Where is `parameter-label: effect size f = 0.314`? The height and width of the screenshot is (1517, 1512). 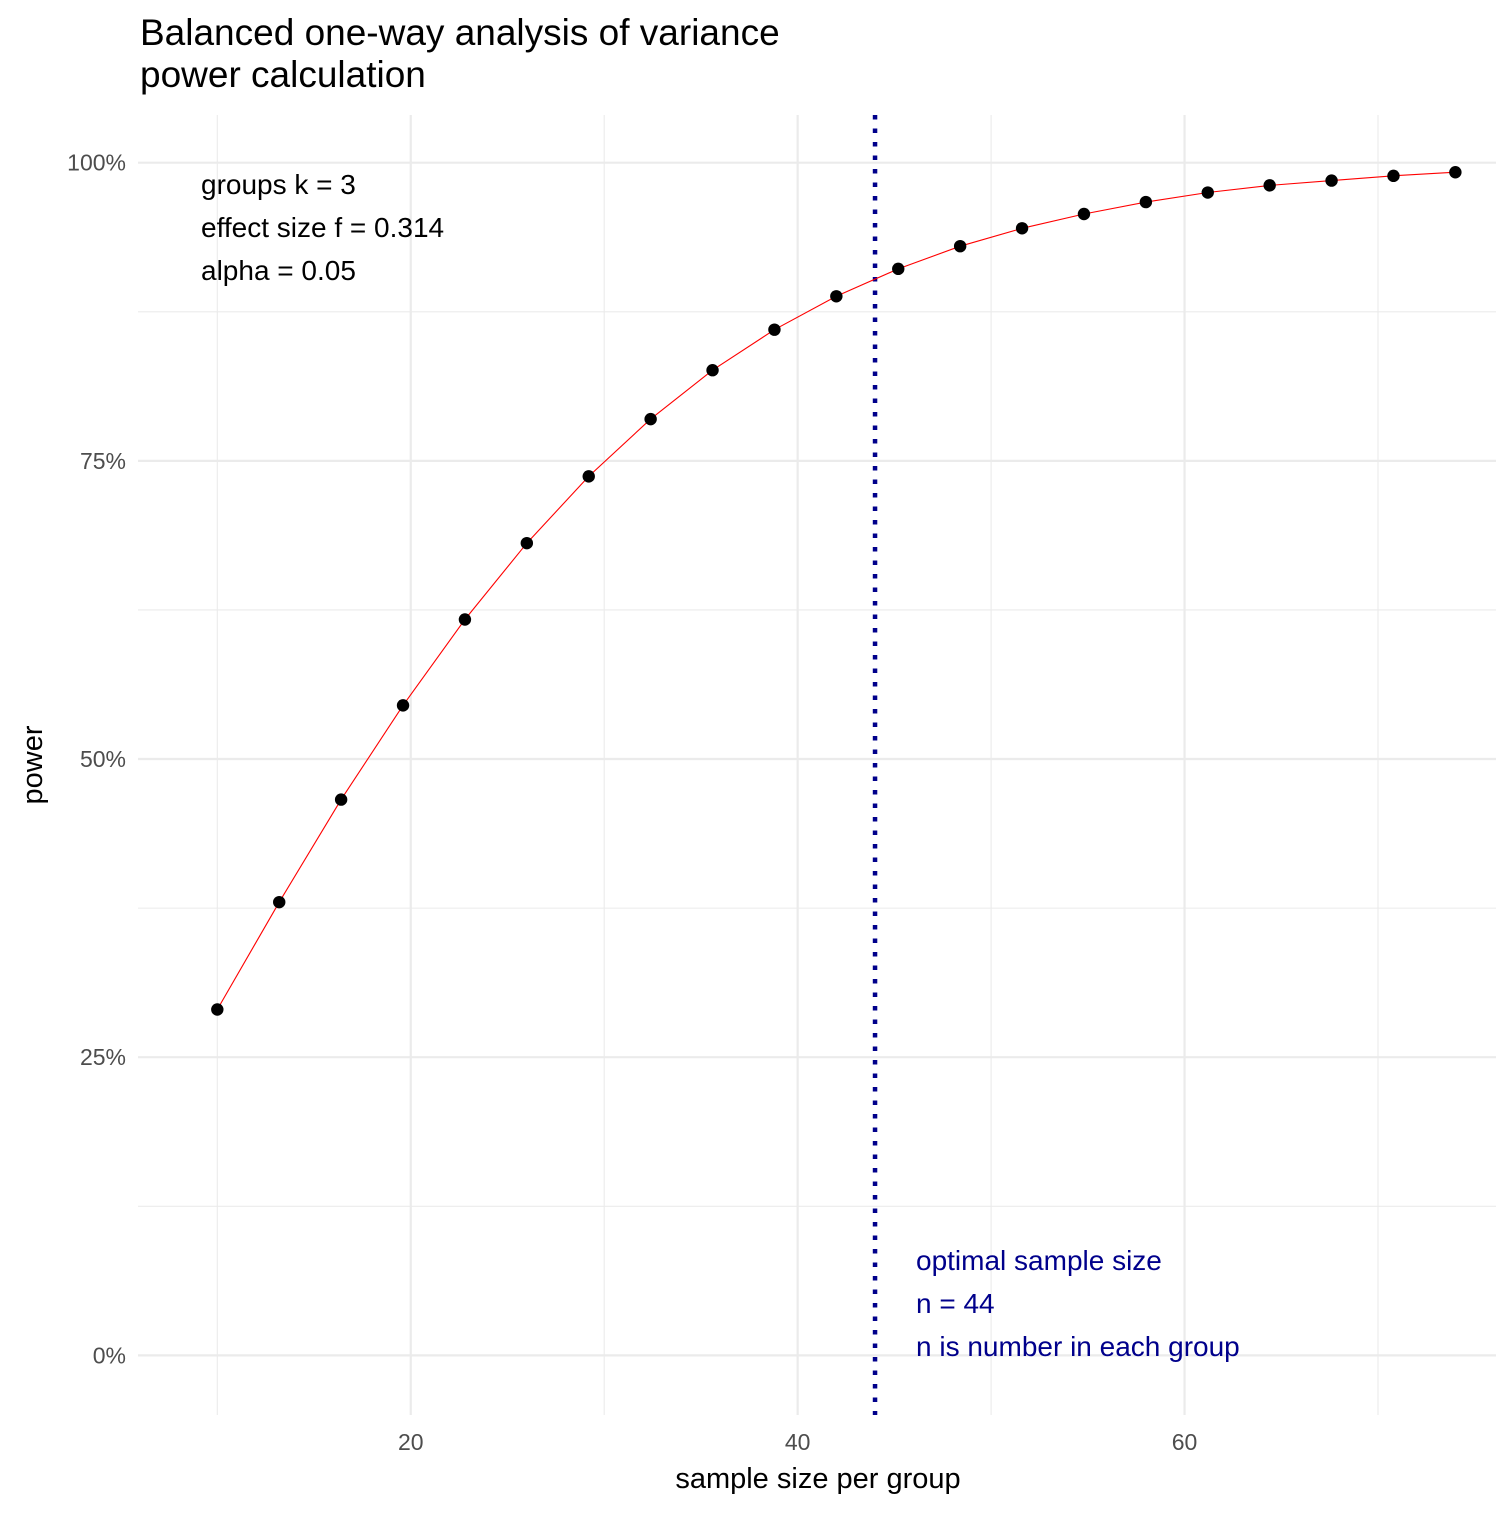 parameter-label: effect size f = 0.314 is located at coordinates (322, 227).